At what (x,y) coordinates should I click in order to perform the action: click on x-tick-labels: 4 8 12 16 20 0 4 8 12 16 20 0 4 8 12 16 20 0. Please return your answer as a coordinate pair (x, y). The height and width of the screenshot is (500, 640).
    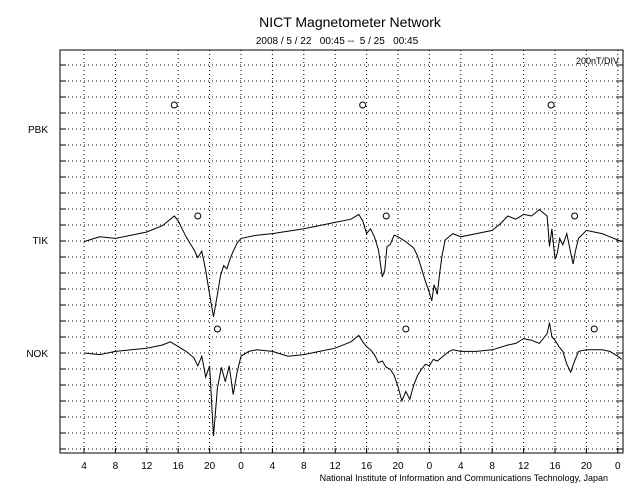
    Looking at the image, I should click on (351, 466).